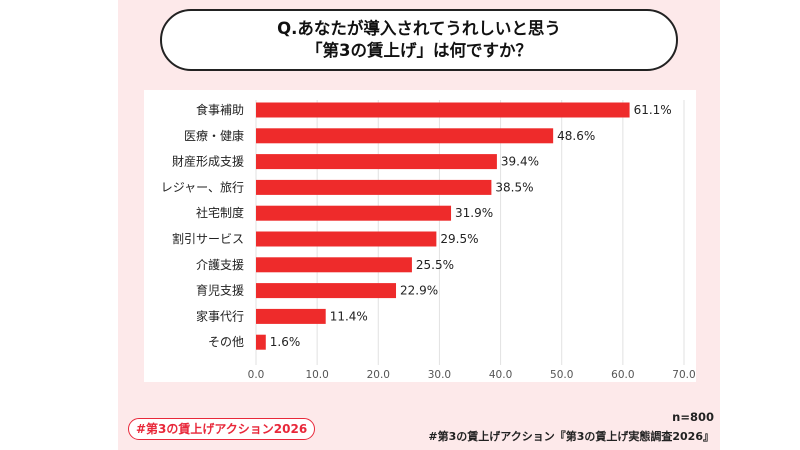 The width and height of the screenshot is (800, 450). Describe the element at coordinates (419, 28) in the screenshot. I see `question-line-1: Q.あなたが導入されてうれしいと思う` at that location.